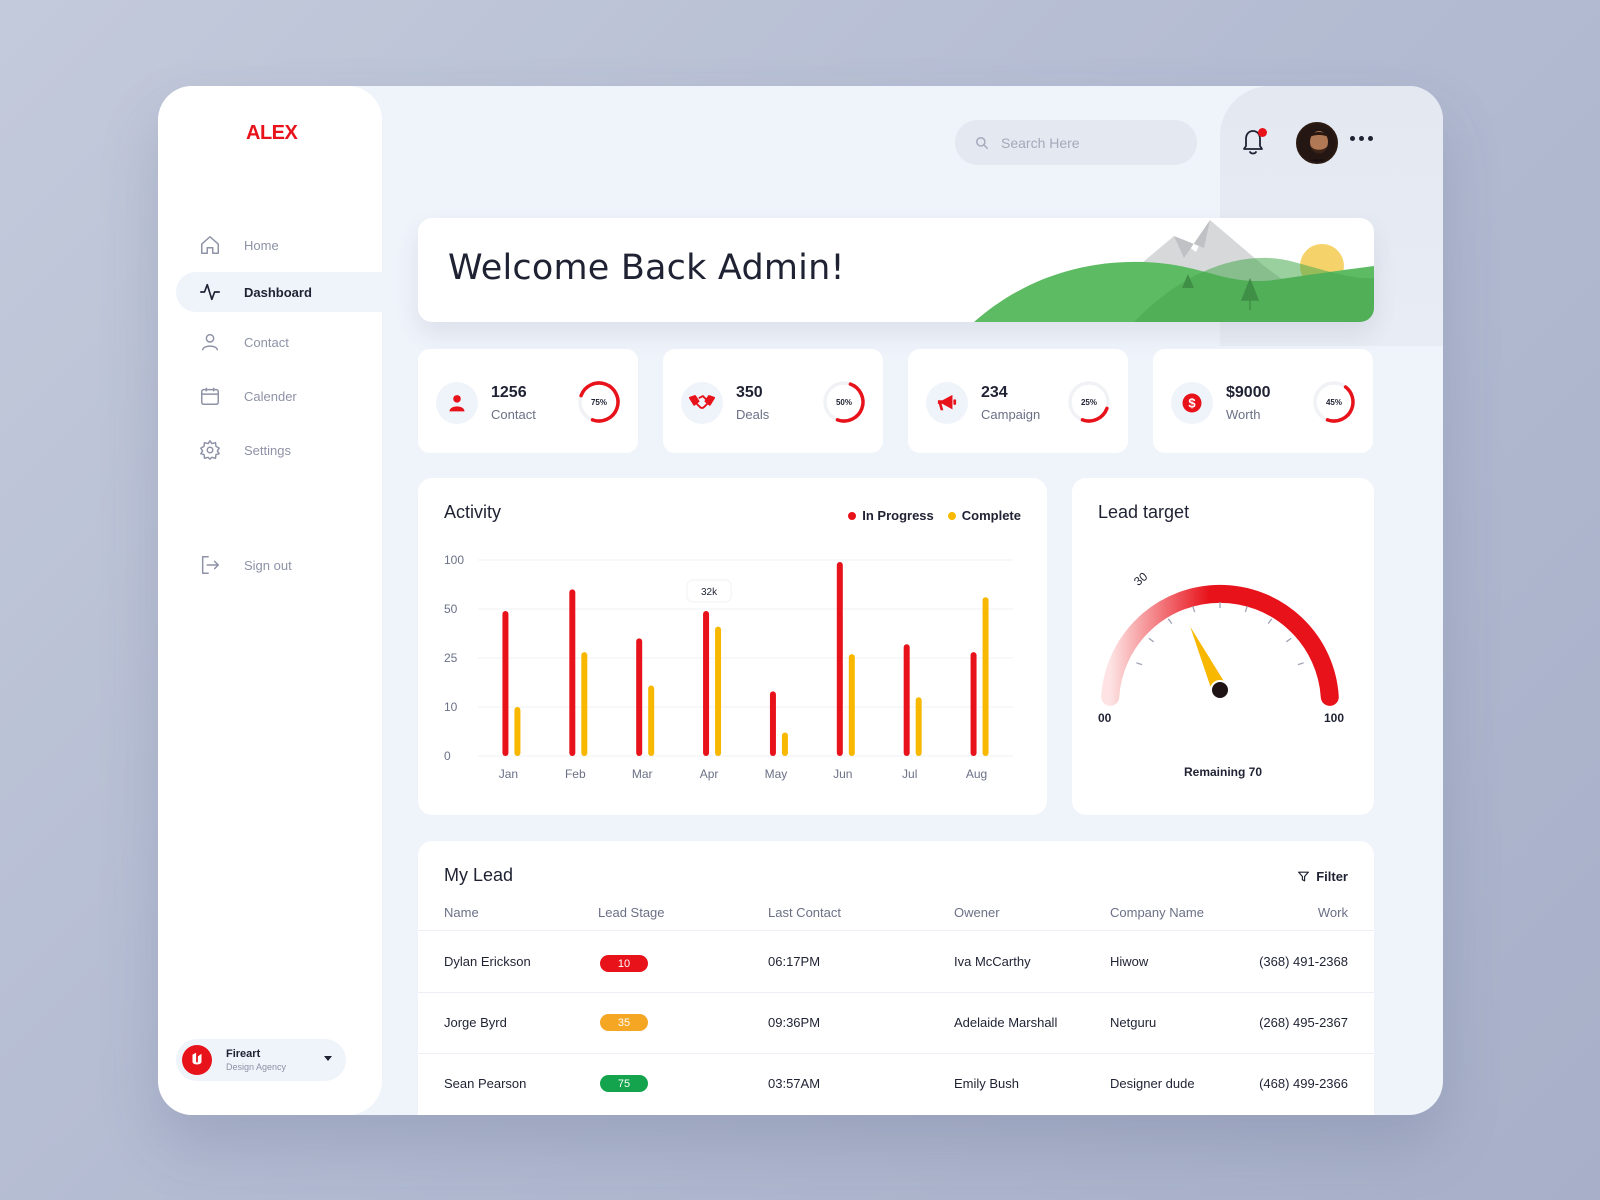 This screenshot has width=1600, height=1200. I want to click on avatar, so click(1317, 143).